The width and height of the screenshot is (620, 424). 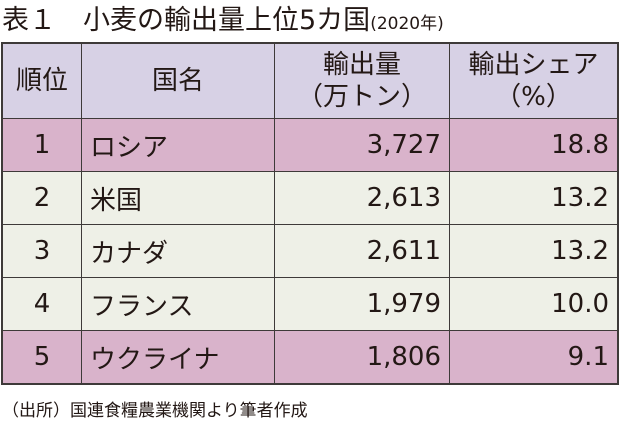 What do you see at coordinates (41, 80) in the screenshot?
I see `header-cell: 順位` at bounding box center [41, 80].